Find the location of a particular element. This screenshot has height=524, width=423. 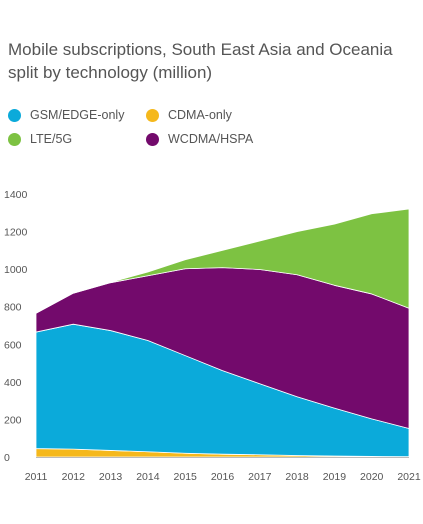

legend-item-cdma: CDMA-only is located at coordinates (189, 115).